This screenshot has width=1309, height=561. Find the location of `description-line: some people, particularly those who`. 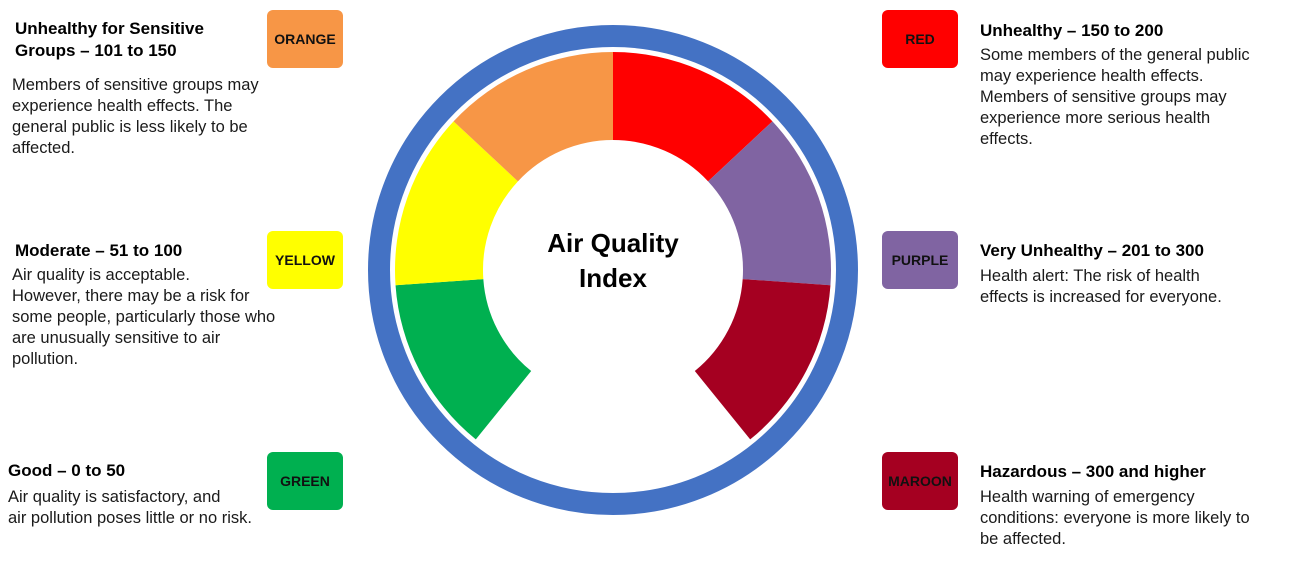

description-line: some people, particularly those who is located at coordinates (144, 317).